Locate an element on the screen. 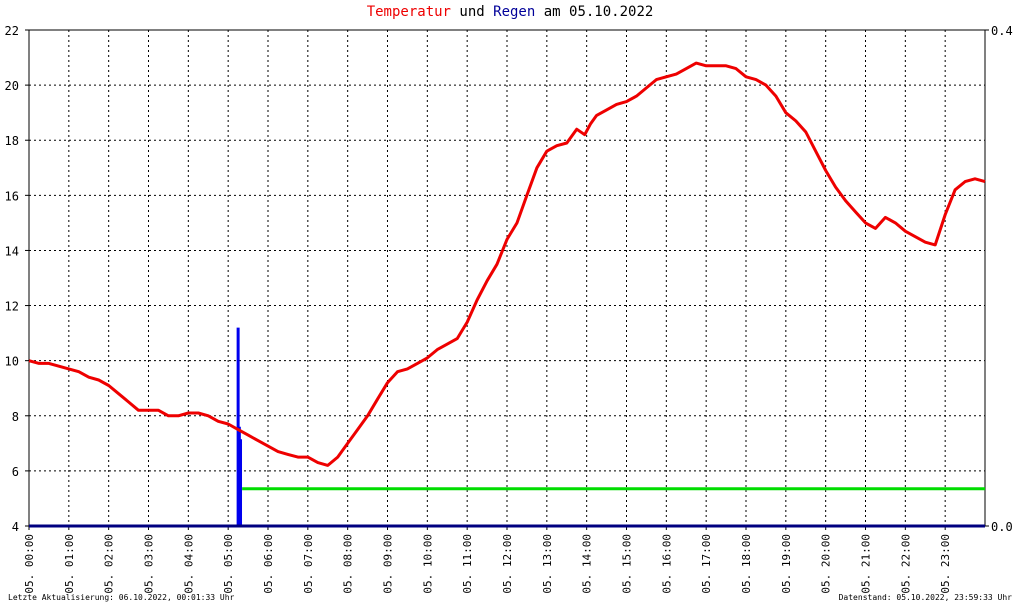 This screenshot has width=1020, height=606. x-tick-label: 05. 00:00 is located at coordinates (29, 564).